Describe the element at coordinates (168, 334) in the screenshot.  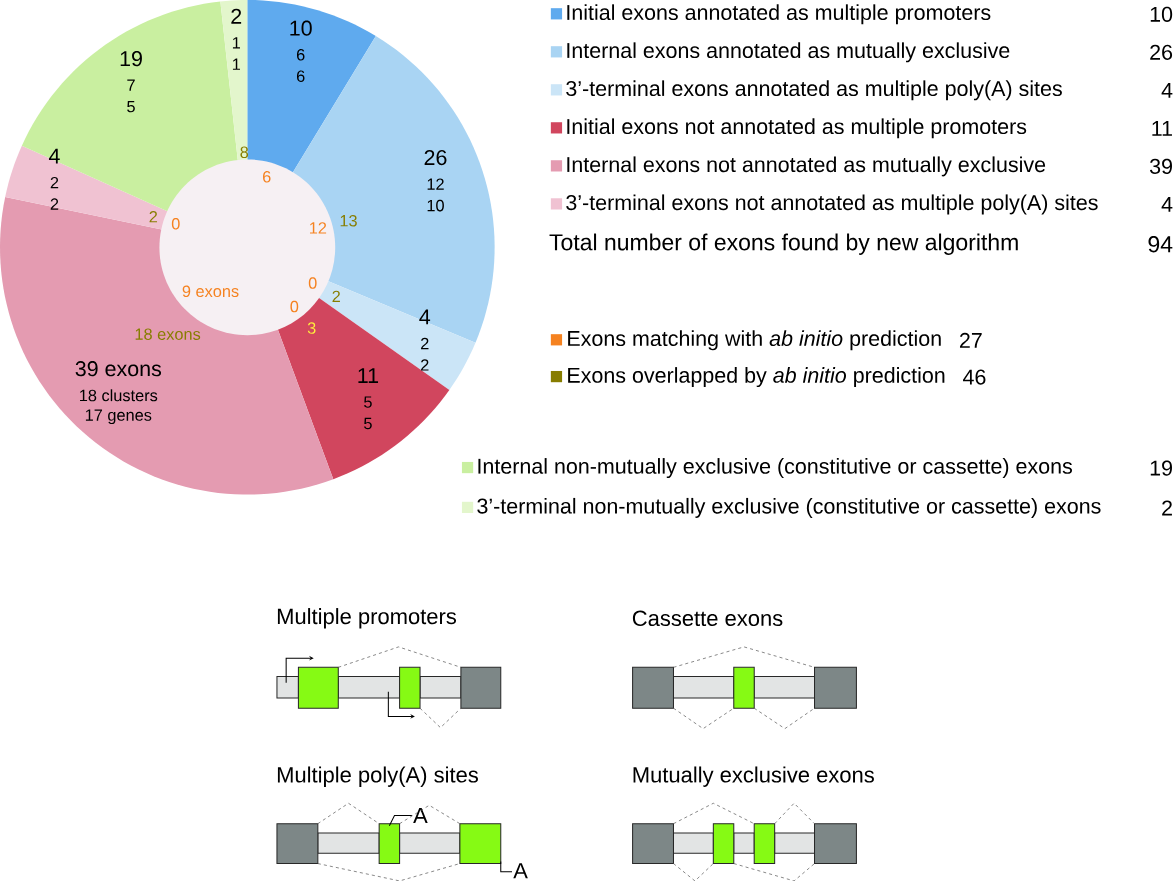
I see `text: 18 exons` at that location.